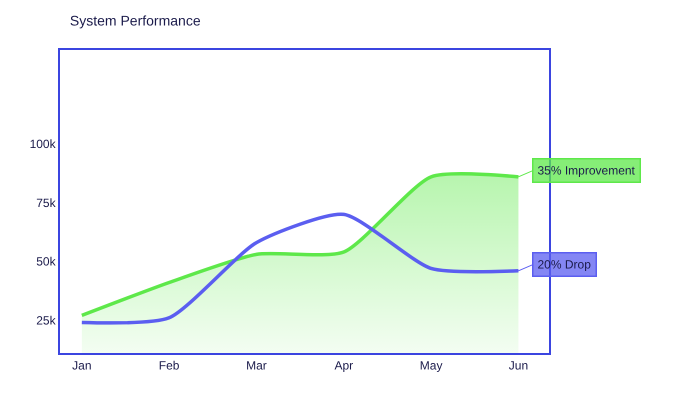 The height and width of the screenshot is (393, 699). Describe the element at coordinates (565, 265) in the screenshot. I see `annotation: 20% Drop` at that location.